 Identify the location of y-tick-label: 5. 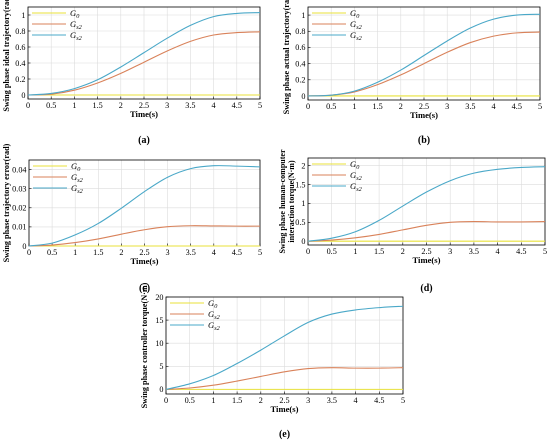
(161, 366).